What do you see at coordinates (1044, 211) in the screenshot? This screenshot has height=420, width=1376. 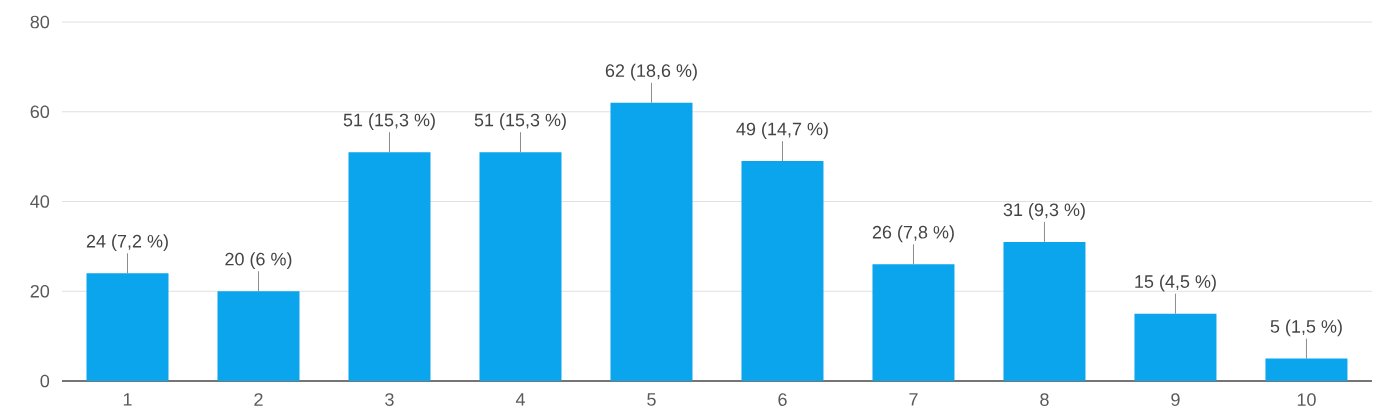 I see `data-label: 31 (9,3 %)` at bounding box center [1044, 211].